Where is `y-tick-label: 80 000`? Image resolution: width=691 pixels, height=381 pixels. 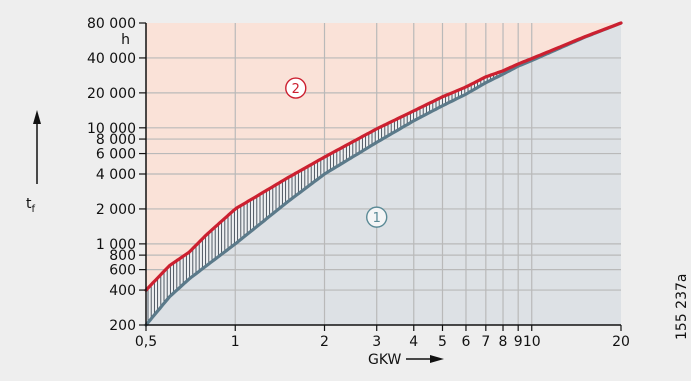 y-tick-label: 80 000 is located at coordinates (111, 24).